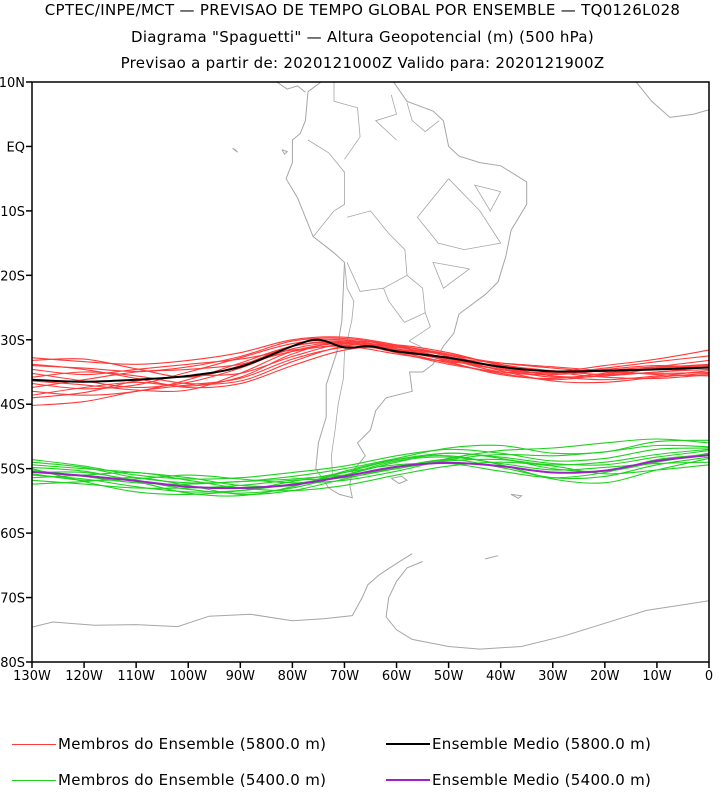 This screenshot has width=725, height=792. What do you see at coordinates (16, 147) in the screenshot?
I see `y-tick-label: EQ` at bounding box center [16, 147].